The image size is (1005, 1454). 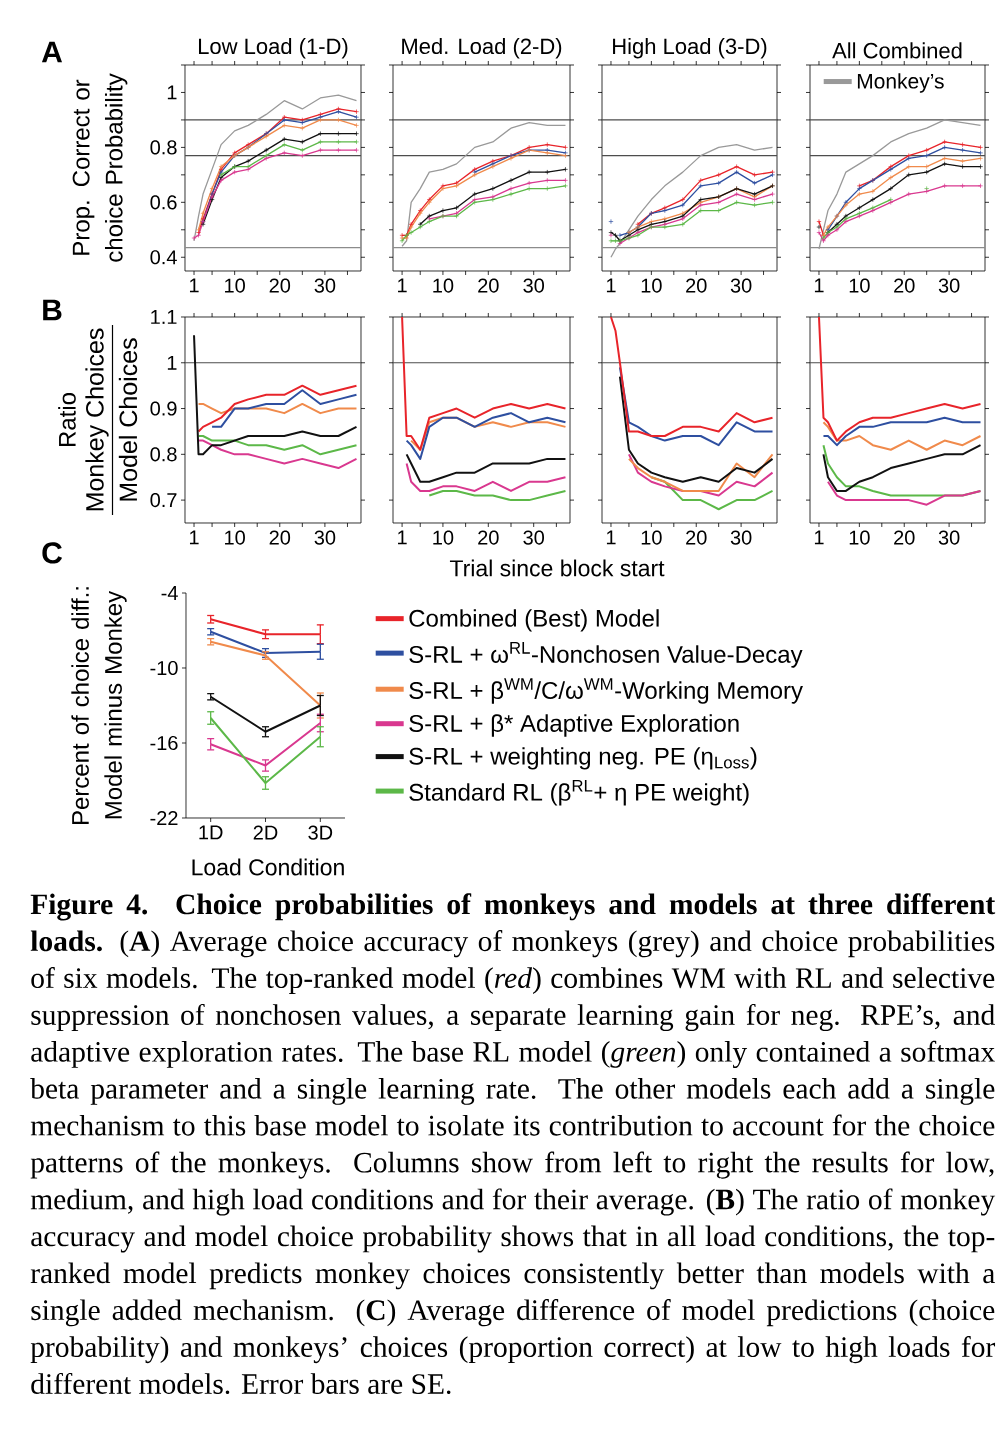 What do you see at coordinates (52, 52) in the screenshot?
I see `text: A` at bounding box center [52, 52].